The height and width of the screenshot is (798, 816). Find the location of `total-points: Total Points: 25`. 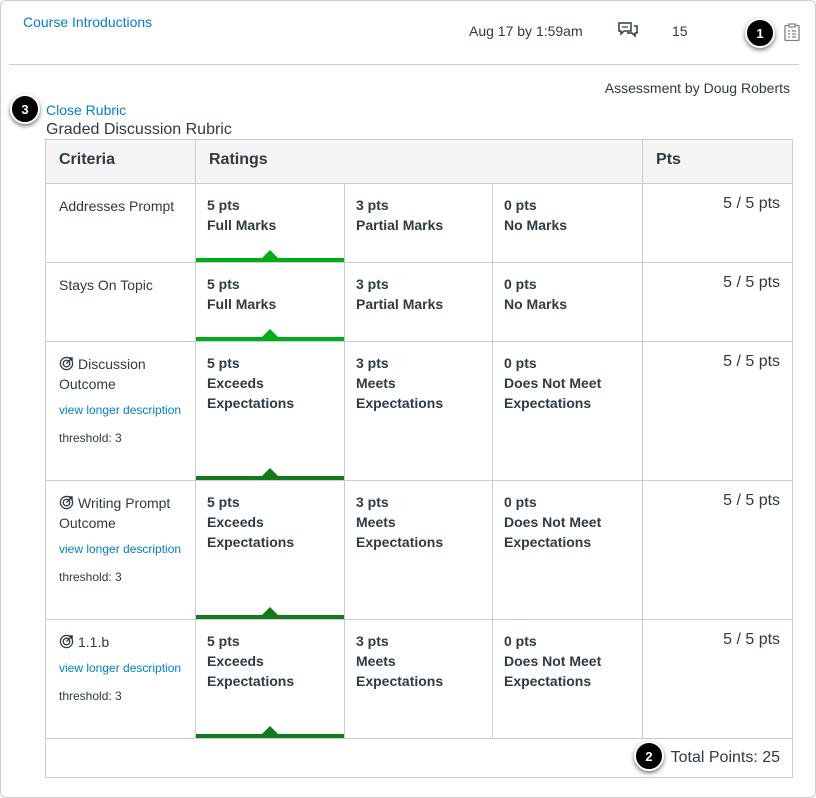

total-points: Total Points: 25 is located at coordinates (419, 758).